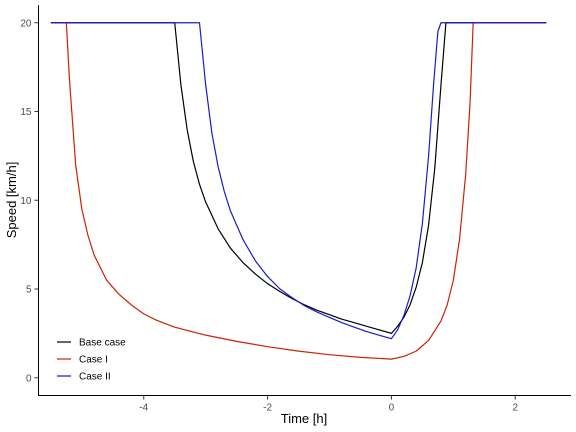  What do you see at coordinates (392, 408) in the screenshot?
I see `x-tick-label: 0` at bounding box center [392, 408].